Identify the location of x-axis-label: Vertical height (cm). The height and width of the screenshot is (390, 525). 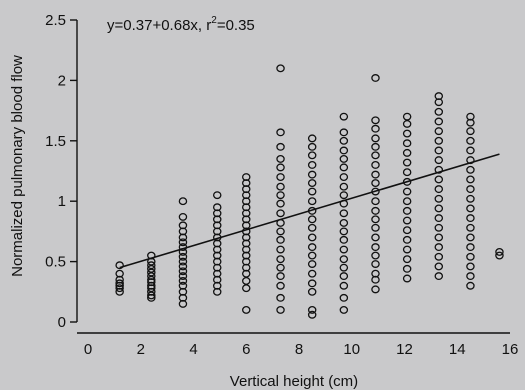
(294, 381).